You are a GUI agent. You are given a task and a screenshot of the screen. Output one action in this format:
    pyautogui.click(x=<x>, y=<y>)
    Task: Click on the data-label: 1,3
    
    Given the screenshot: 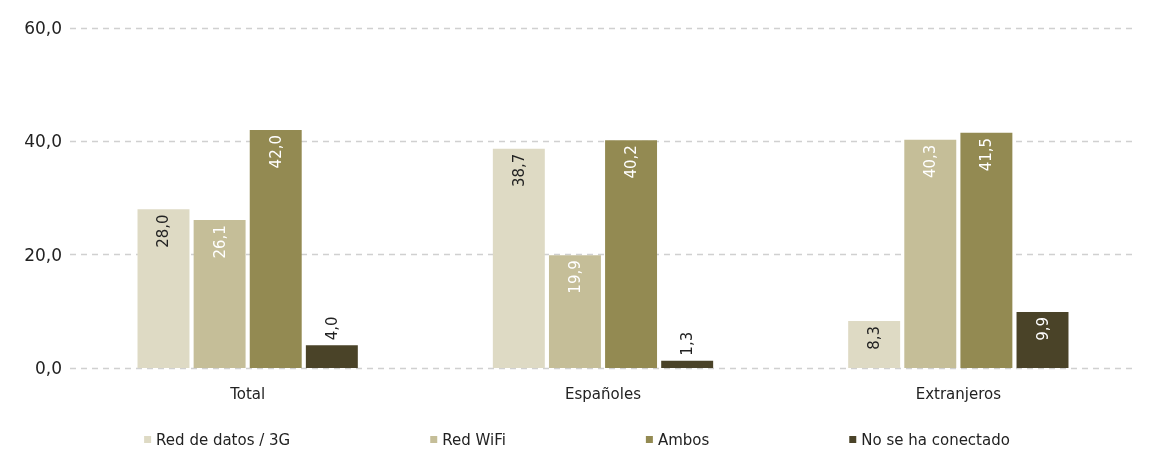 What is the action you would take?
    pyautogui.click(x=687, y=343)
    